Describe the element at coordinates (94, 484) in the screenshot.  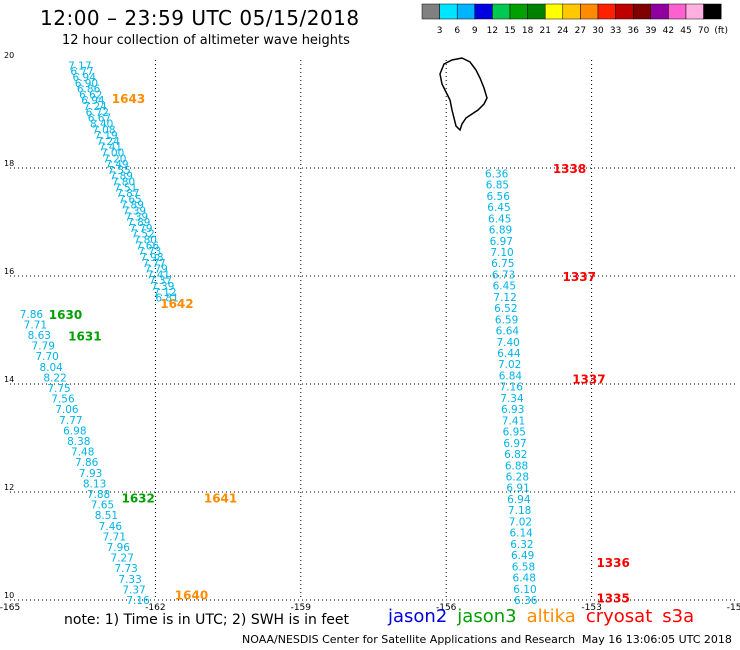
I see `swh-value: 8.13` at that location.